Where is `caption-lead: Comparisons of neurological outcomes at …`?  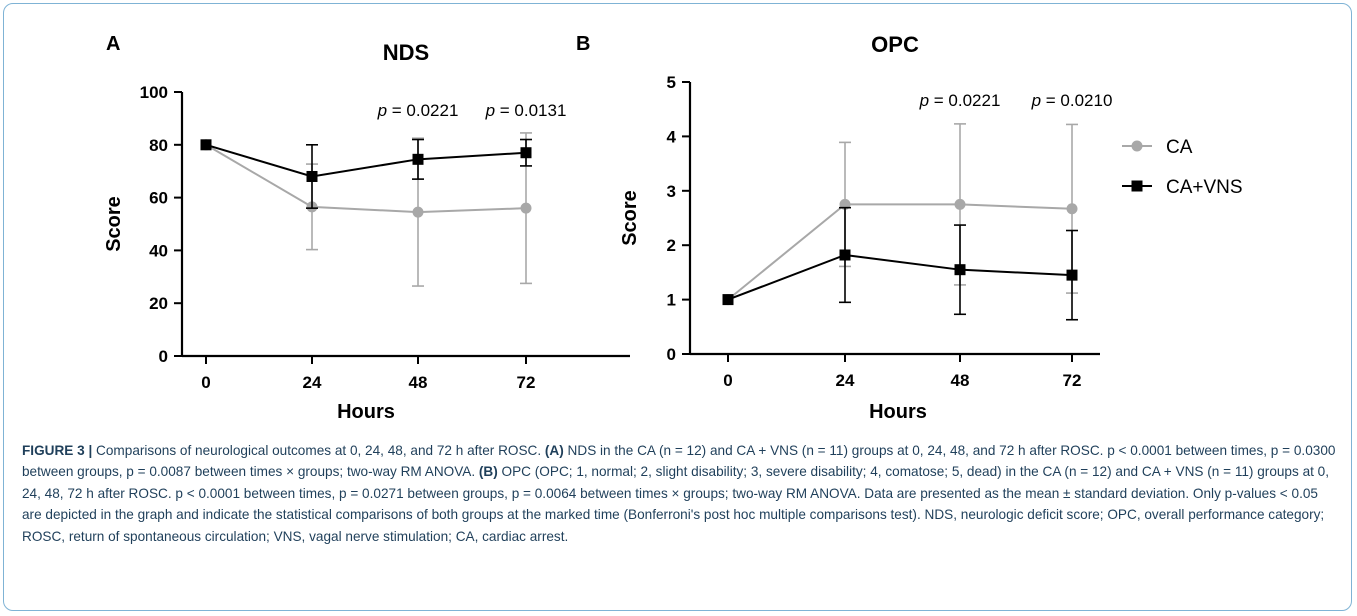
caption-lead: Comparisons of neurological outcomes at … is located at coordinates (318, 450).